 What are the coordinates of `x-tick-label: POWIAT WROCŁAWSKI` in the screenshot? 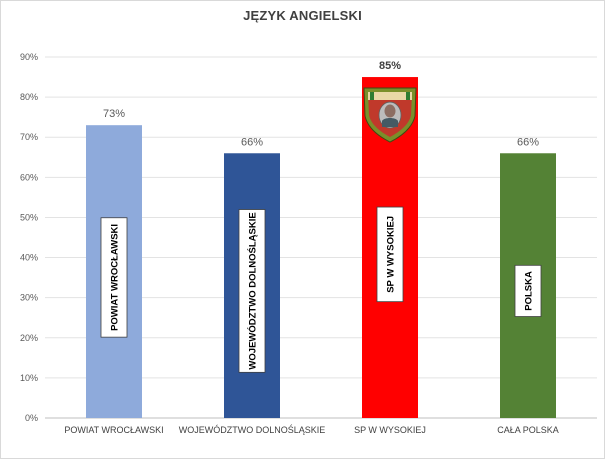 It's located at (113, 430).